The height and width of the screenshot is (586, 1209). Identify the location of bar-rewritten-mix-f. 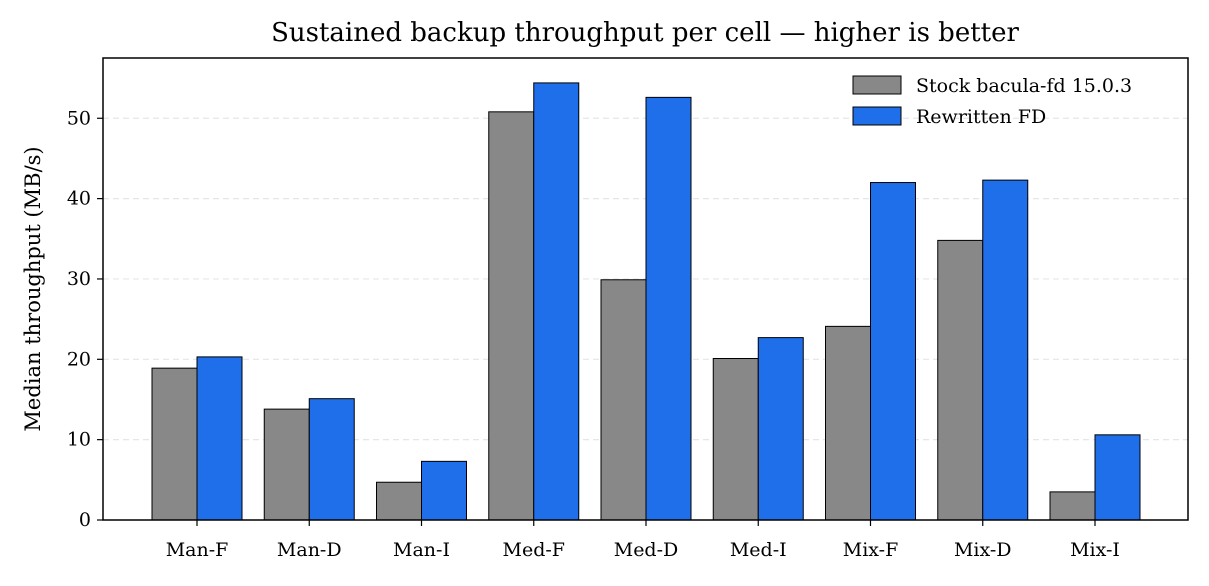
(893, 351).